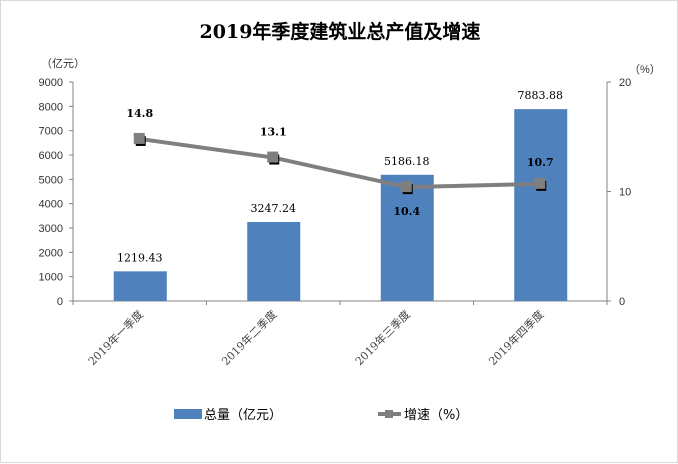 The width and height of the screenshot is (678, 464). What do you see at coordinates (51, 205) in the screenshot?
I see `left-tick-label: 4000` at bounding box center [51, 205].